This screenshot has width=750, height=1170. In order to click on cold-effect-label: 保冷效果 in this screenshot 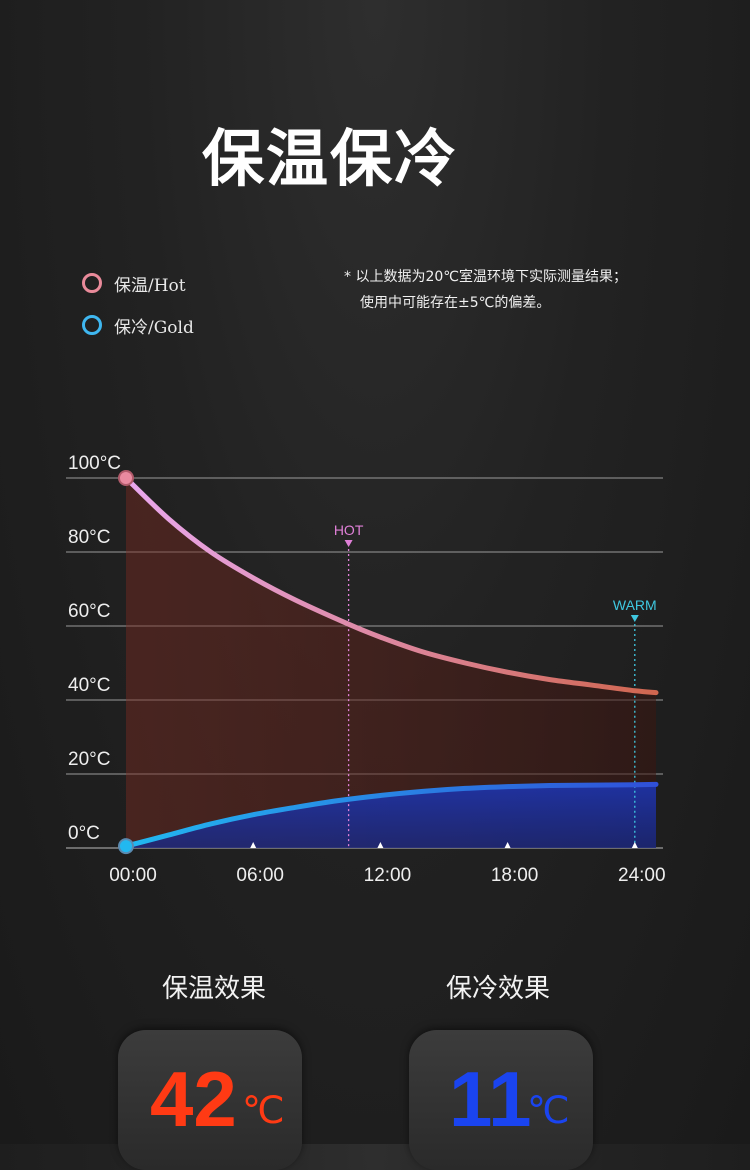, I will do `click(497, 989)`.